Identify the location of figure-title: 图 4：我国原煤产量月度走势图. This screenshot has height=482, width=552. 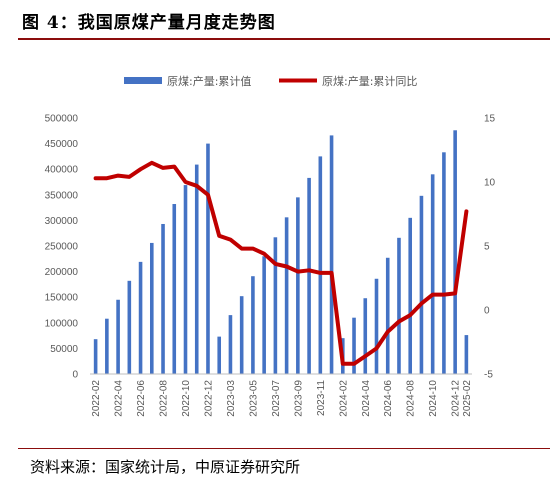
(149, 23).